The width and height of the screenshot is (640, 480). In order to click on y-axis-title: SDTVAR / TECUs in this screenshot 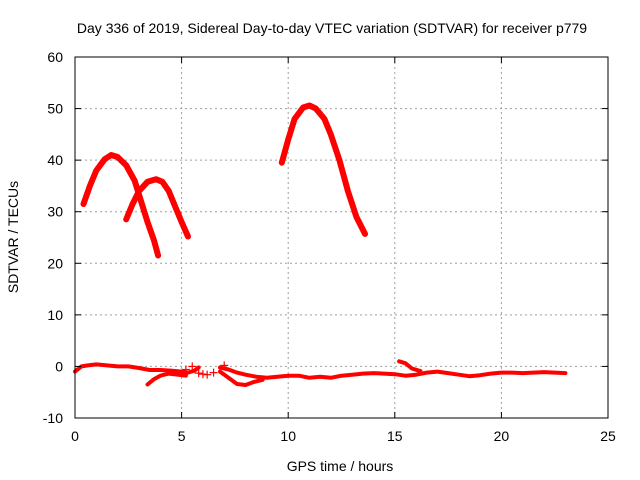, I will do `click(13, 237)`.